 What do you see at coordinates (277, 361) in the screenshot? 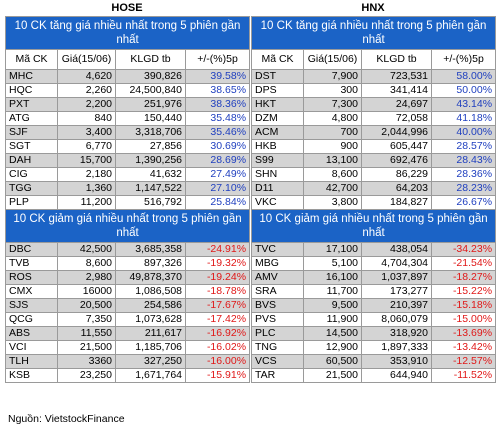
I see `code-cell: VCS` at bounding box center [277, 361].